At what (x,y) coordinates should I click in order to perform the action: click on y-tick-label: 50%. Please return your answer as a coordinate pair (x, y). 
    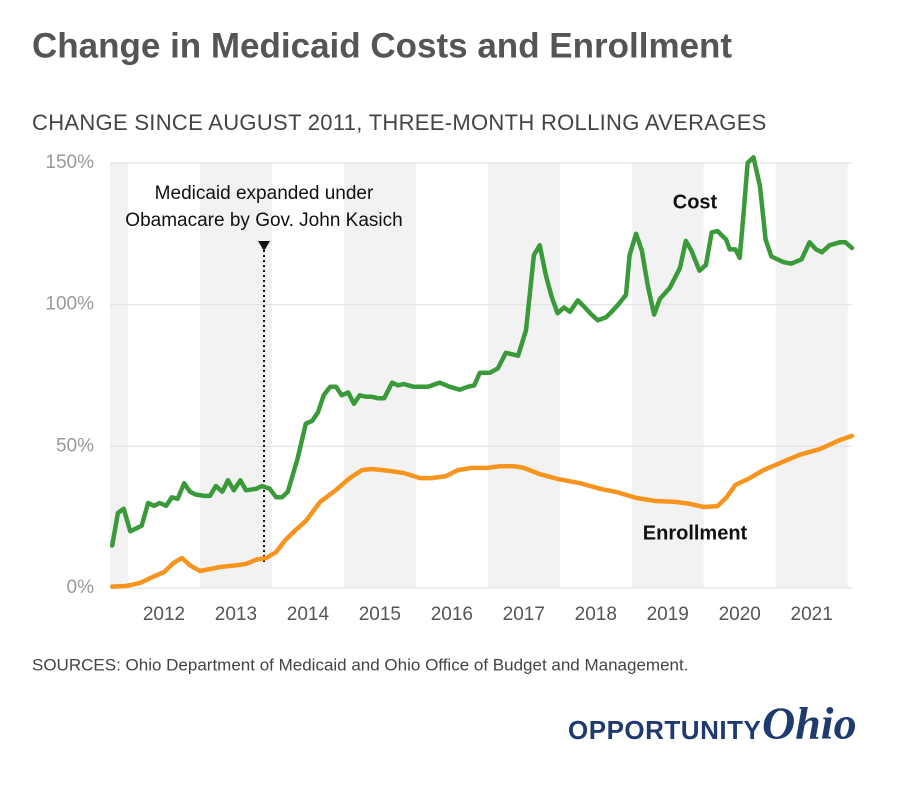
    Looking at the image, I should click on (75, 445).